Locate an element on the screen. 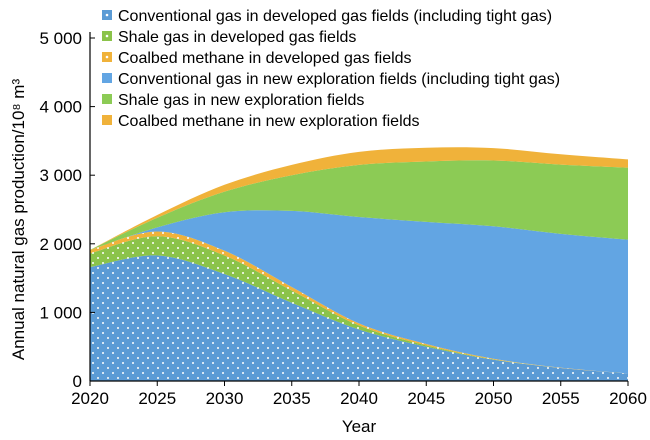 This screenshot has width=650, height=440. y-tick-label: 0 is located at coordinates (77, 381).